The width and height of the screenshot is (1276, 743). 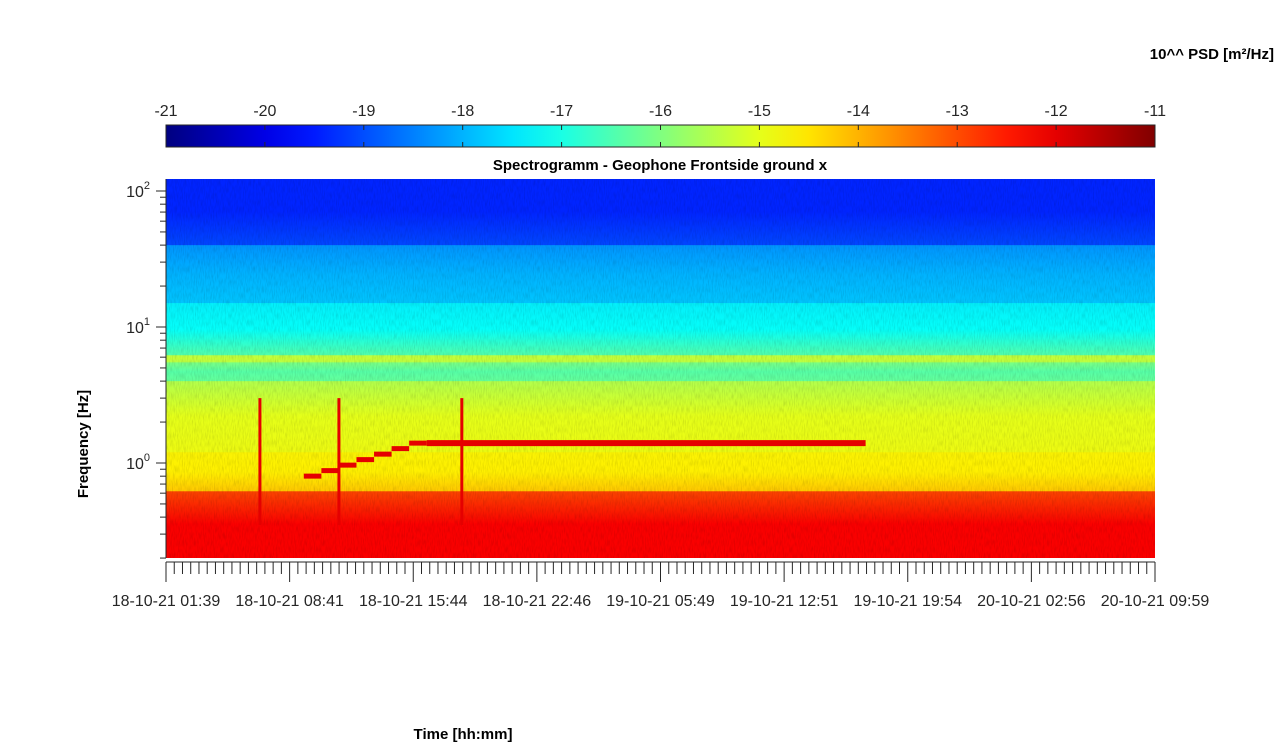 I want to click on x-tick-label: 19-10-21 19:54, so click(x=907, y=601).